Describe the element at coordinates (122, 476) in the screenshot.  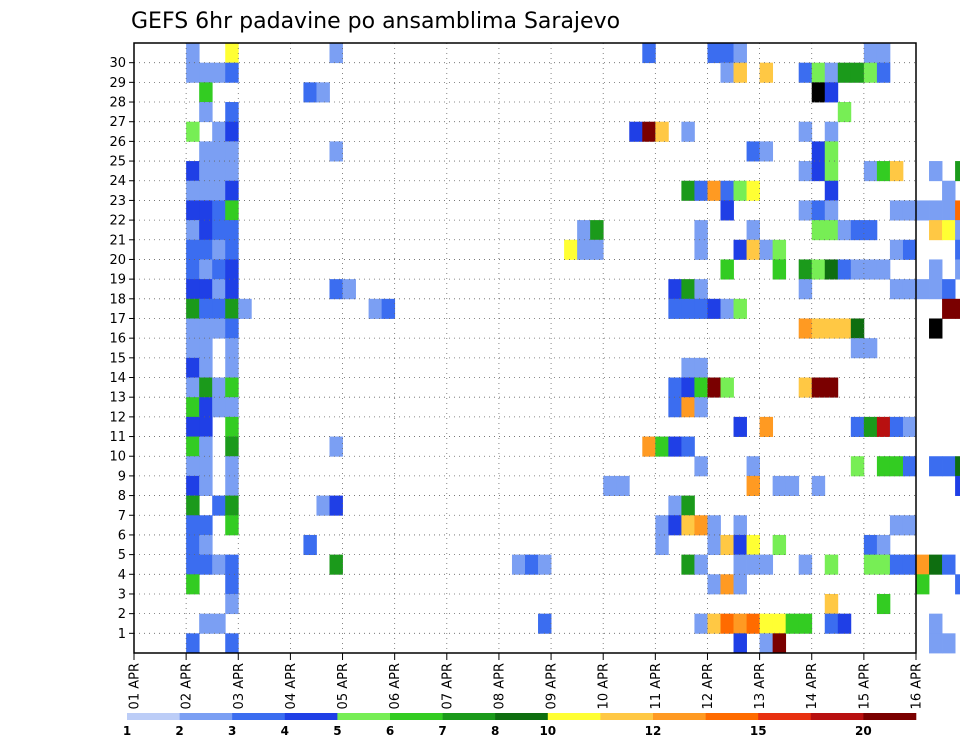
I see `y-tick-label: 9` at that location.